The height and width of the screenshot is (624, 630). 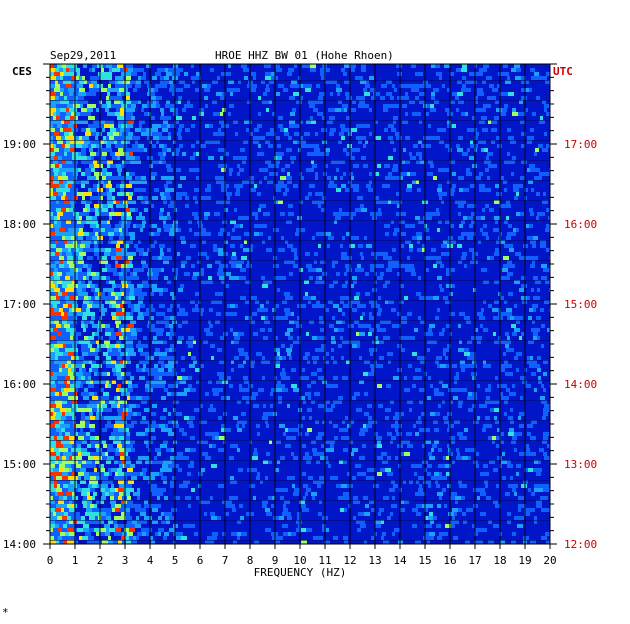 I want to click on x-tick-label: 8, so click(x=250, y=560).